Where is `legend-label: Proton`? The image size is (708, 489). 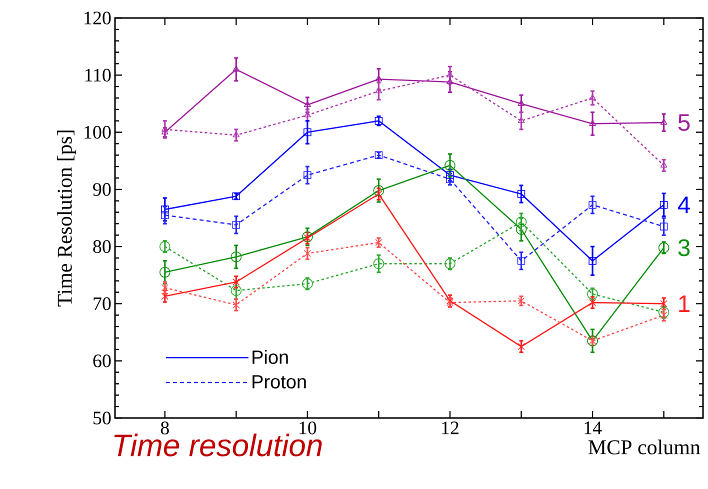 legend-label: Proton is located at coordinates (279, 381).